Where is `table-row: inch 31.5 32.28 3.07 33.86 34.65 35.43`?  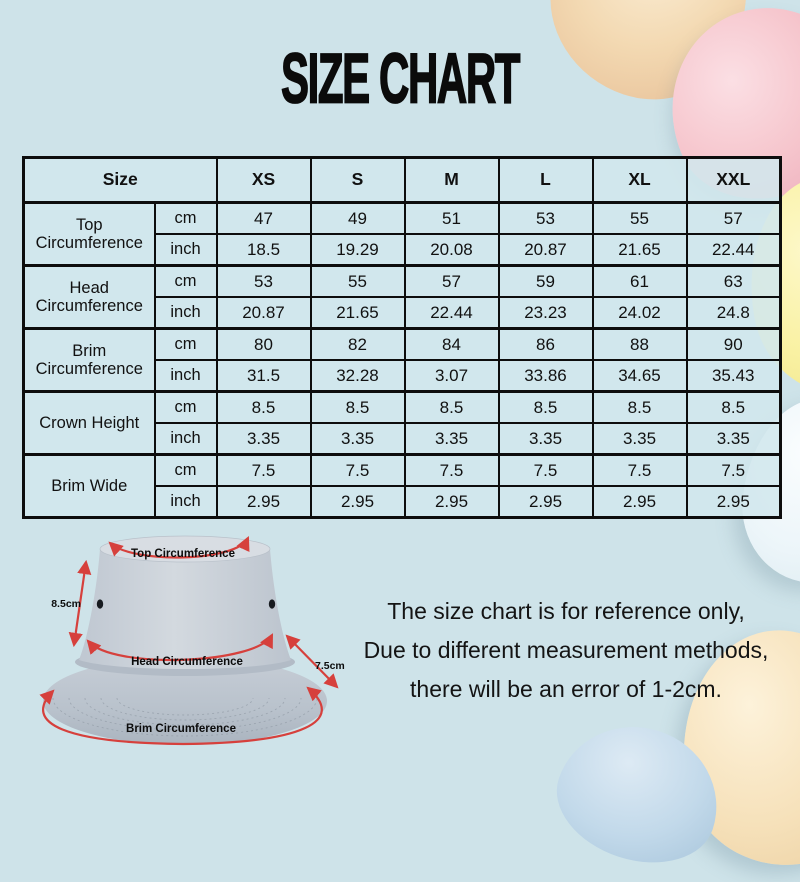
table-row: inch 31.5 32.28 3.07 33.86 34.65 35.43 is located at coordinates (403, 376).